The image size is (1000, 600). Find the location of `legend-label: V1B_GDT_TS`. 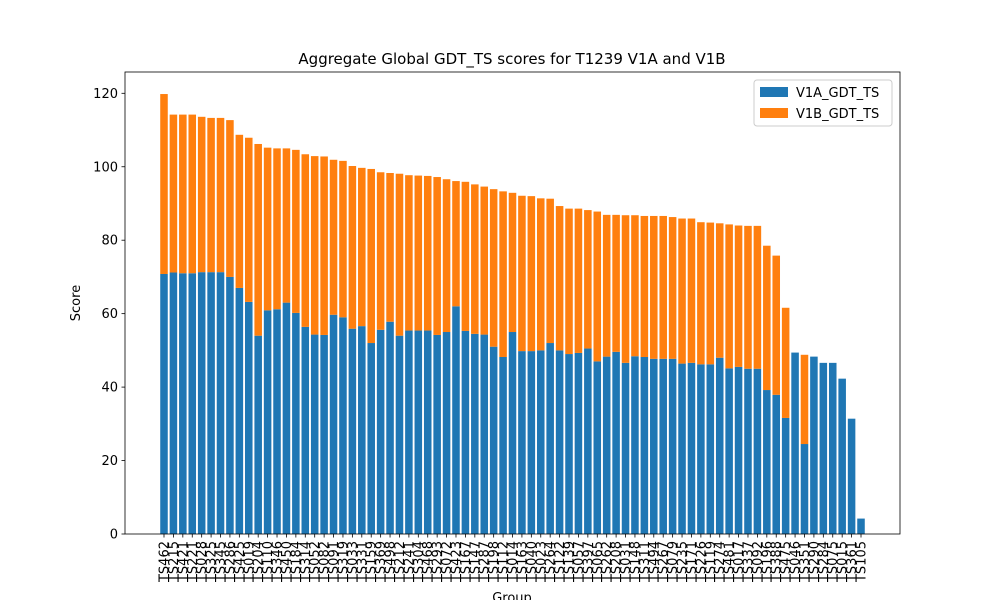

legend-label: V1B_GDT_TS is located at coordinates (837, 114).